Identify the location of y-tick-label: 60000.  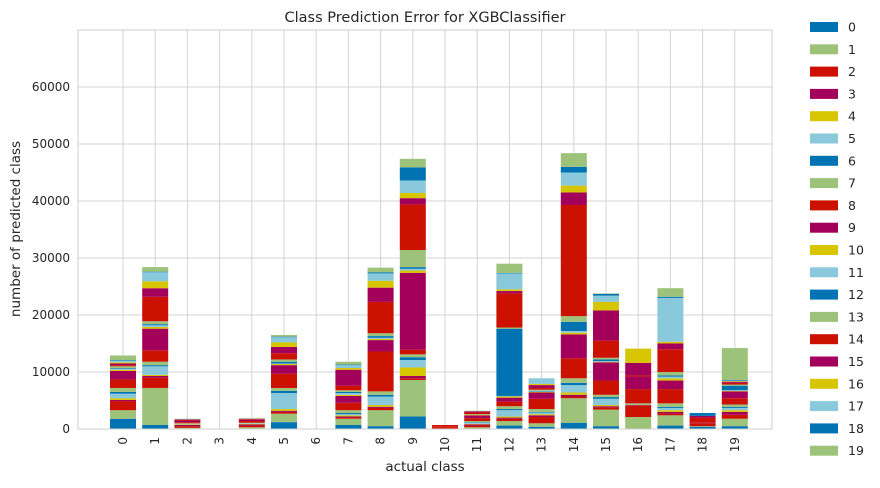
(51, 87).